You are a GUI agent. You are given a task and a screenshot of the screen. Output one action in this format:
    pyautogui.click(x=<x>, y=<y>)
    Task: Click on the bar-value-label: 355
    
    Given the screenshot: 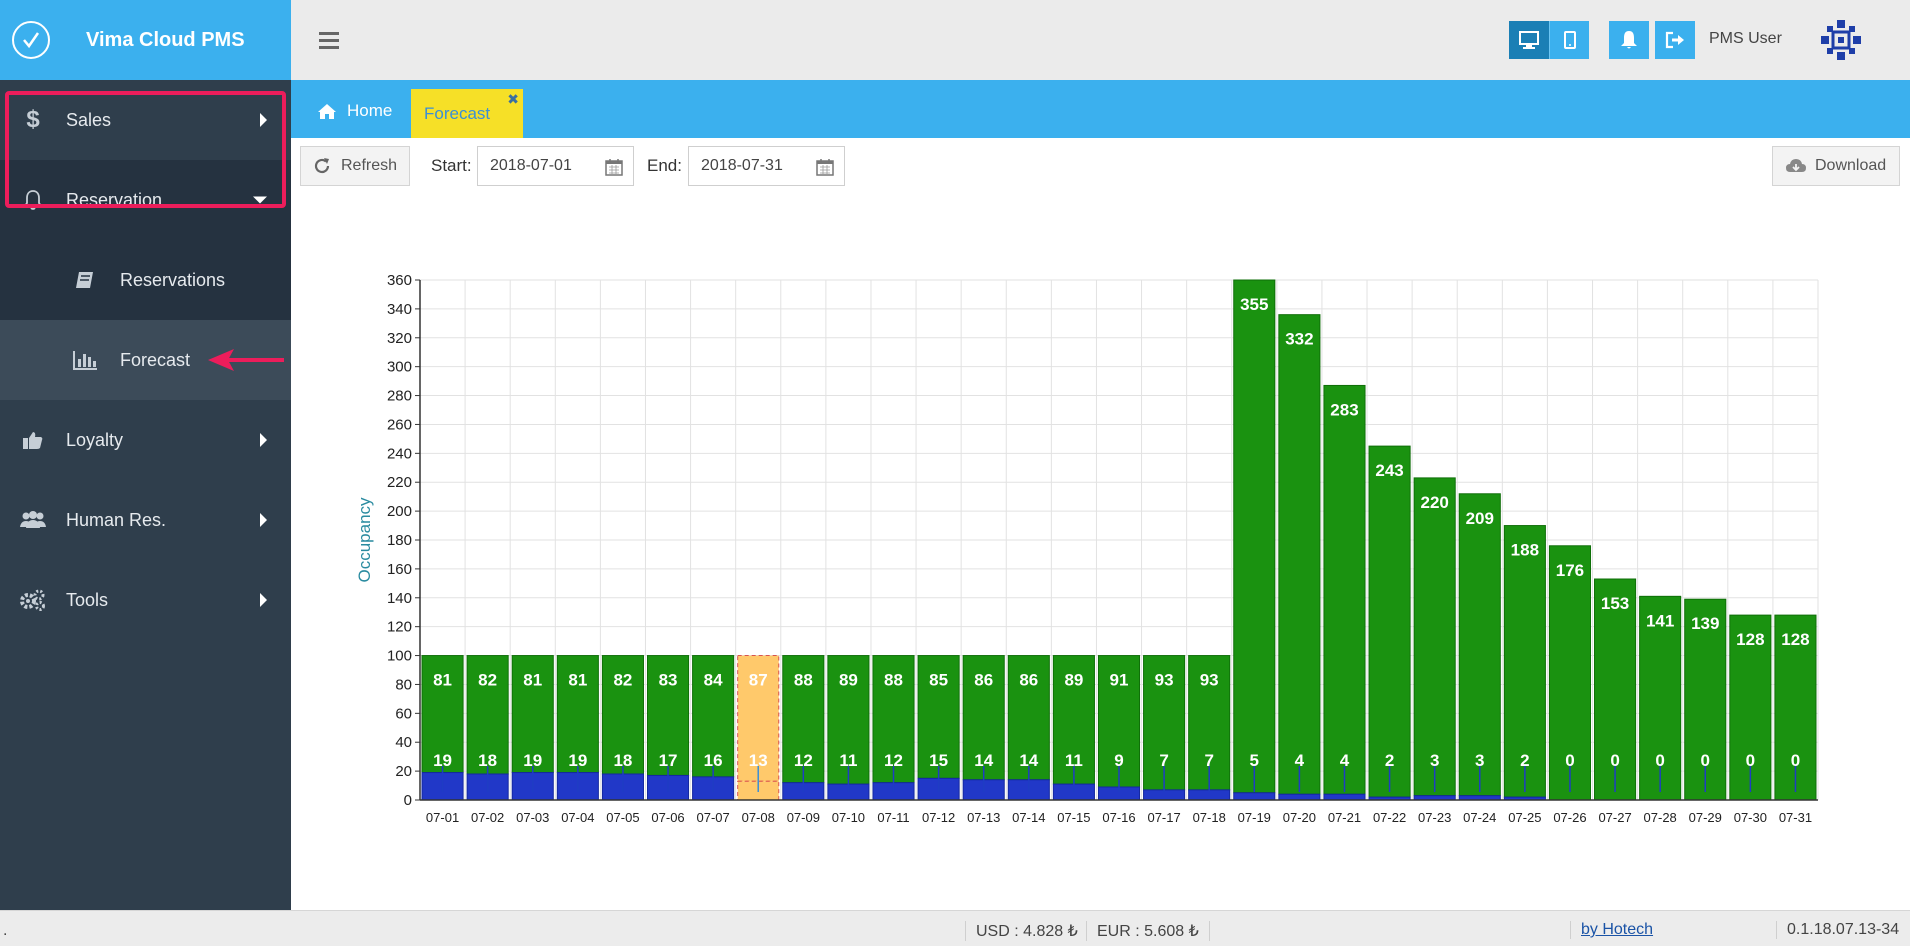 What is the action you would take?
    pyautogui.click(x=1254, y=304)
    